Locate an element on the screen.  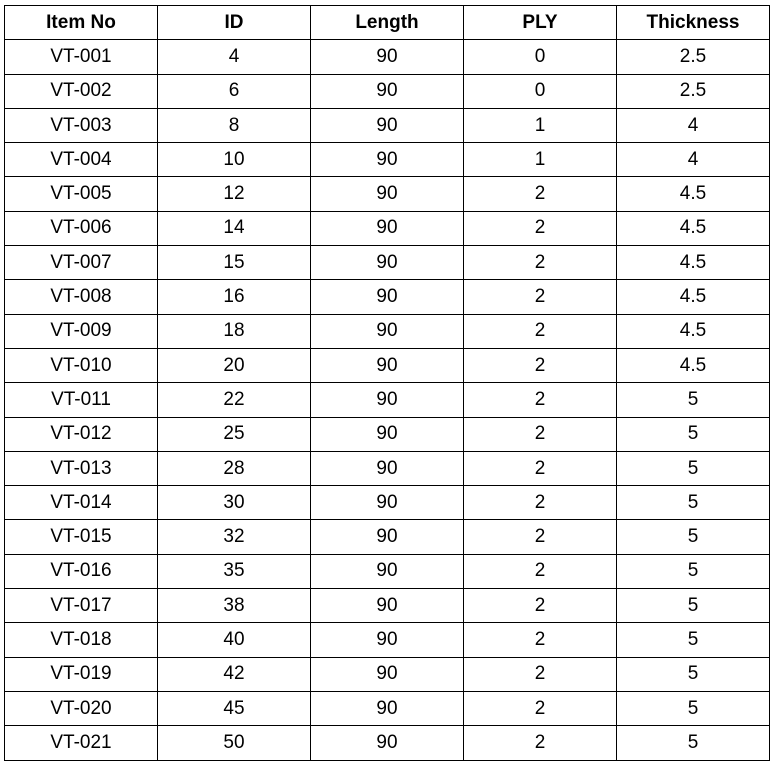
cell-id: 15 is located at coordinates (234, 263).